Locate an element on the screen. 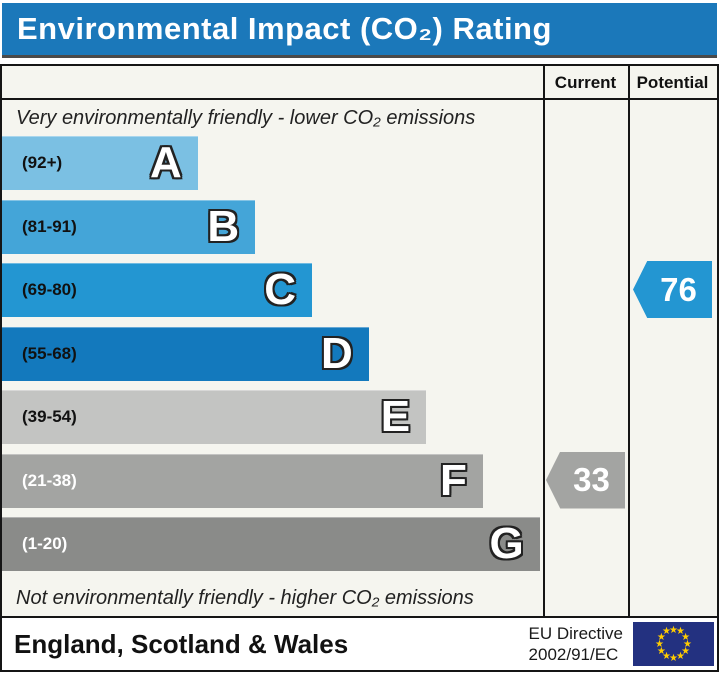 The width and height of the screenshot is (719, 675). band-row-C: (69-80) C is located at coordinates (272, 290).